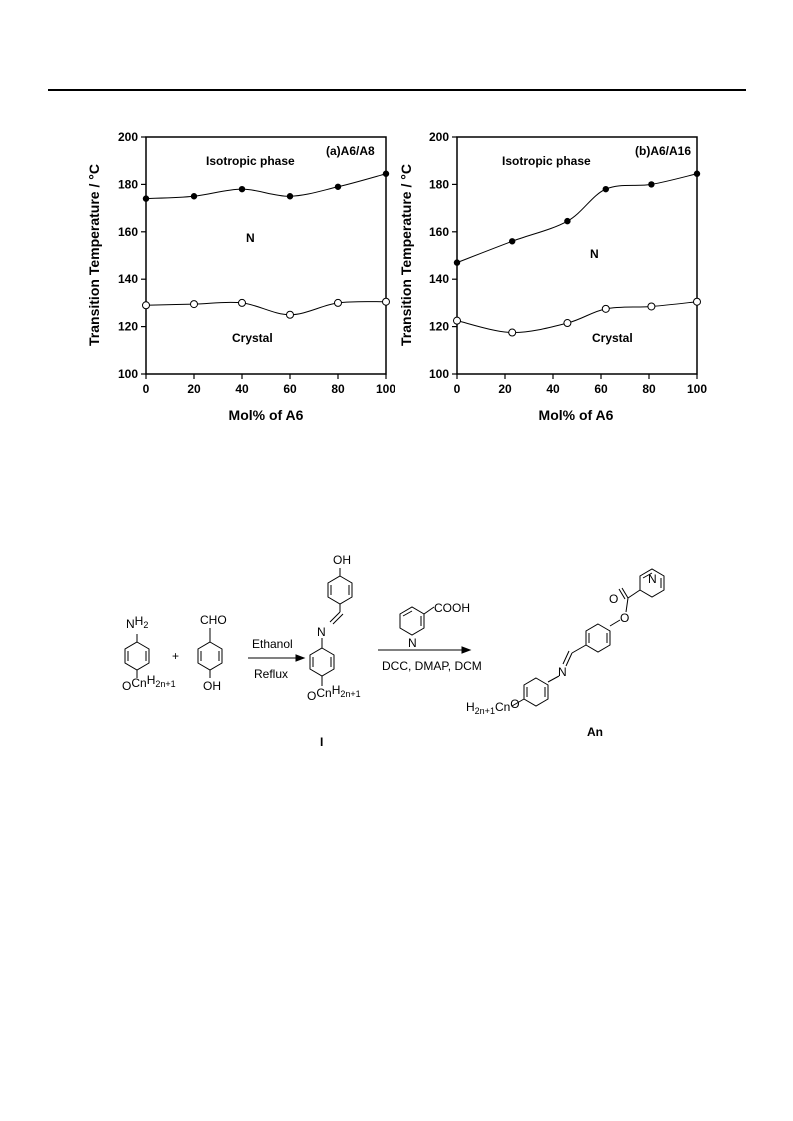 Image resolution: width=793 pixels, height=1121 pixels. I want to click on plus-sign: +, so click(175, 656).